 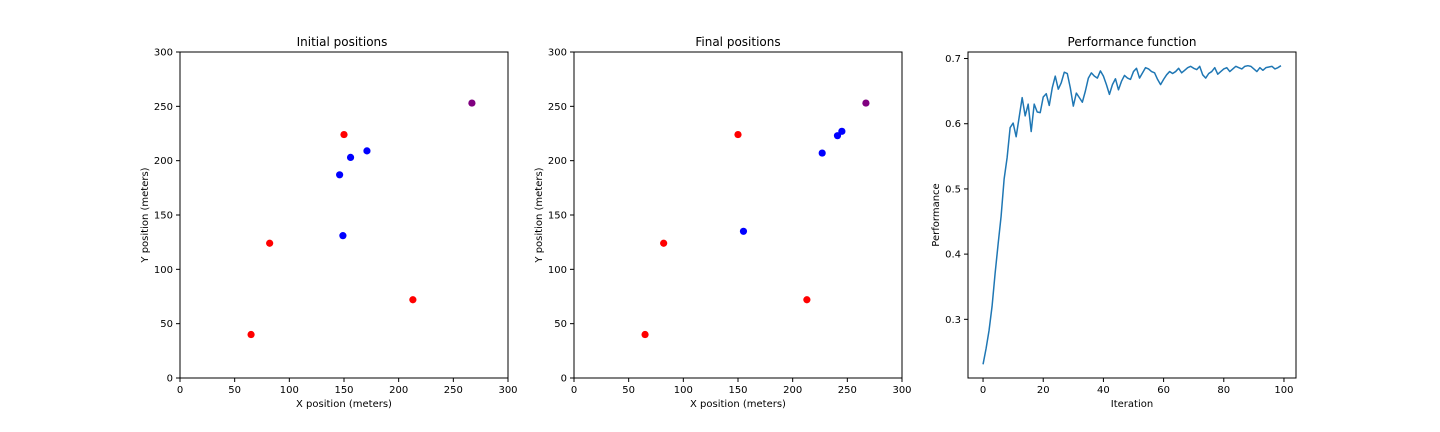 I want to click on performance-line, so click(x=1132, y=214).